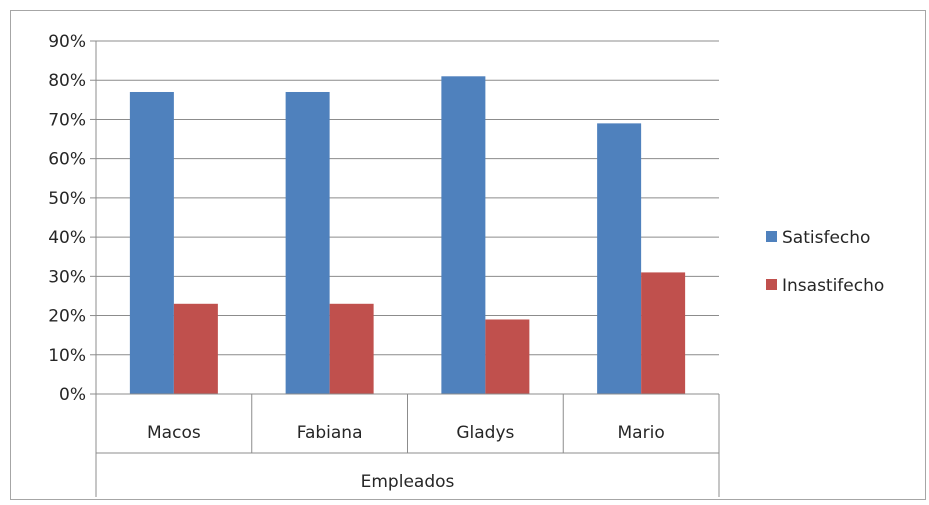 The image size is (929, 505). Describe the element at coordinates (771, 284) in the screenshot. I see `legend-swatch-insastifecho` at that location.